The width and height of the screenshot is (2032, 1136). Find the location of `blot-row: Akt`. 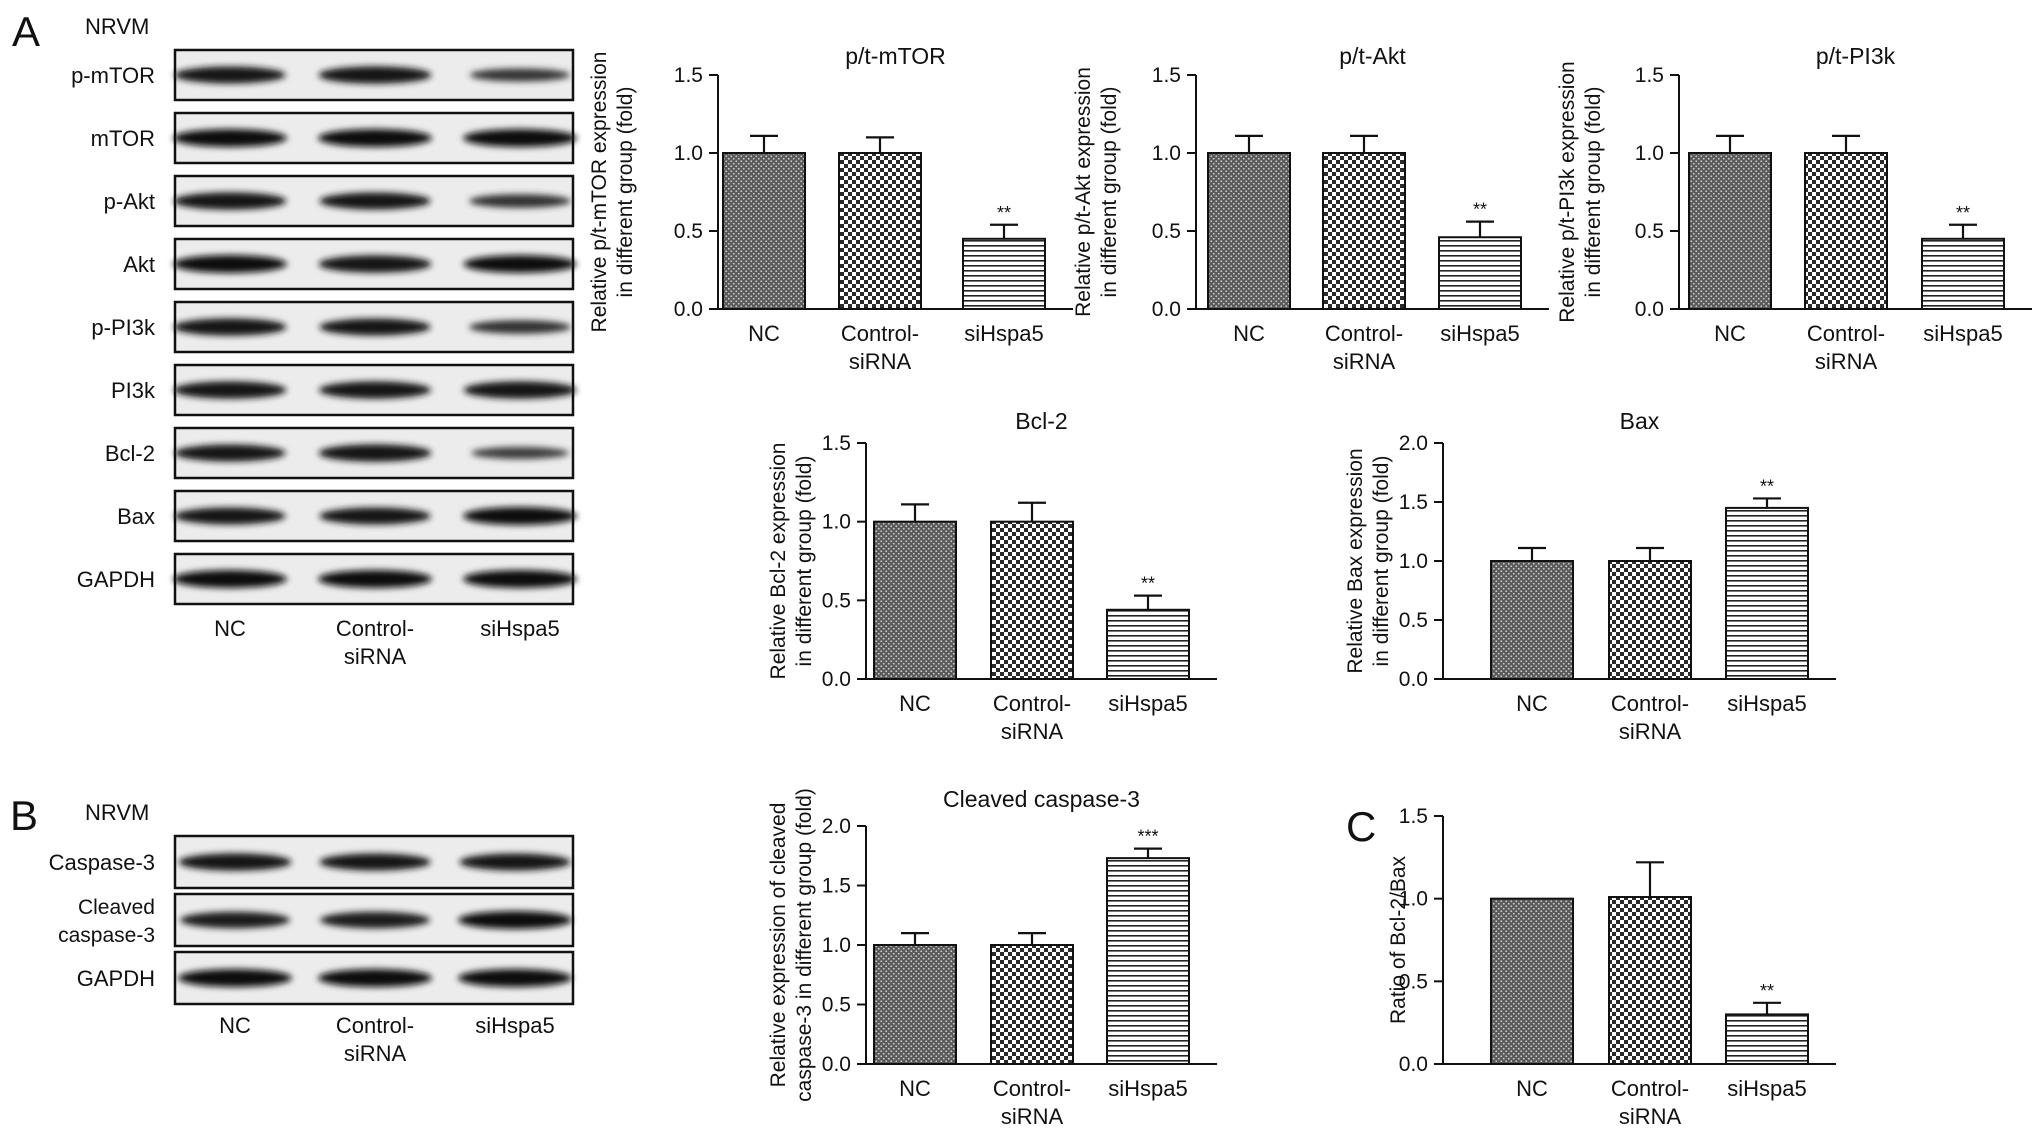

blot-row: Akt is located at coordinates (350, 264).